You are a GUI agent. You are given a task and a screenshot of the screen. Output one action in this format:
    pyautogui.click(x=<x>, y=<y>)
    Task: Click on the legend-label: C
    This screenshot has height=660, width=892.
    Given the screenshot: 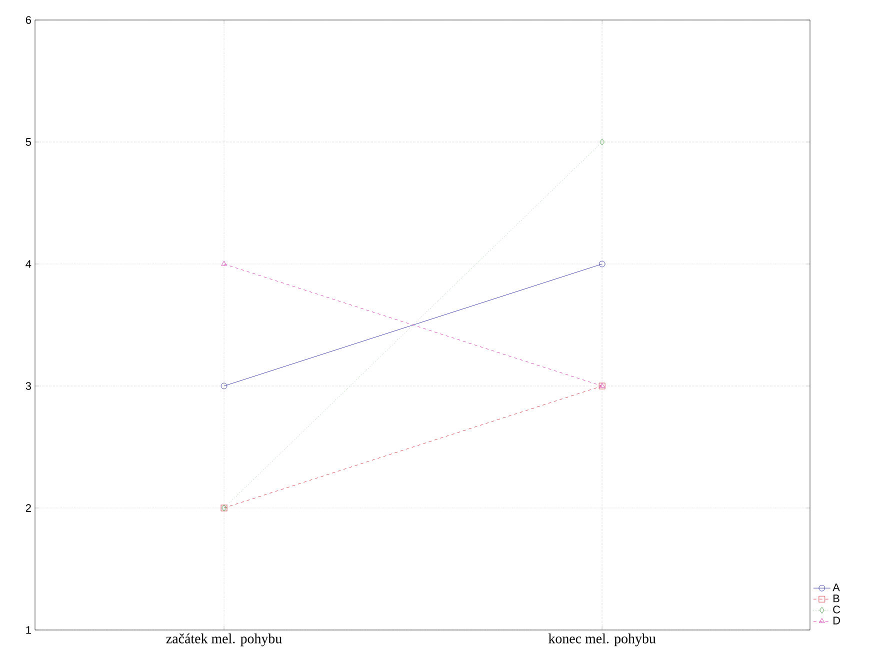 What is the action you would take?
    pyautogui.click(x=836, y=610)
    